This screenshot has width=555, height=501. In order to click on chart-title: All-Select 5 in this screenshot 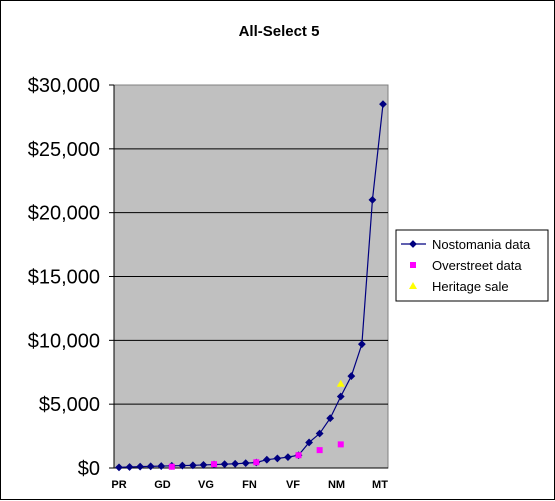, I will do `click(279, 31)`.